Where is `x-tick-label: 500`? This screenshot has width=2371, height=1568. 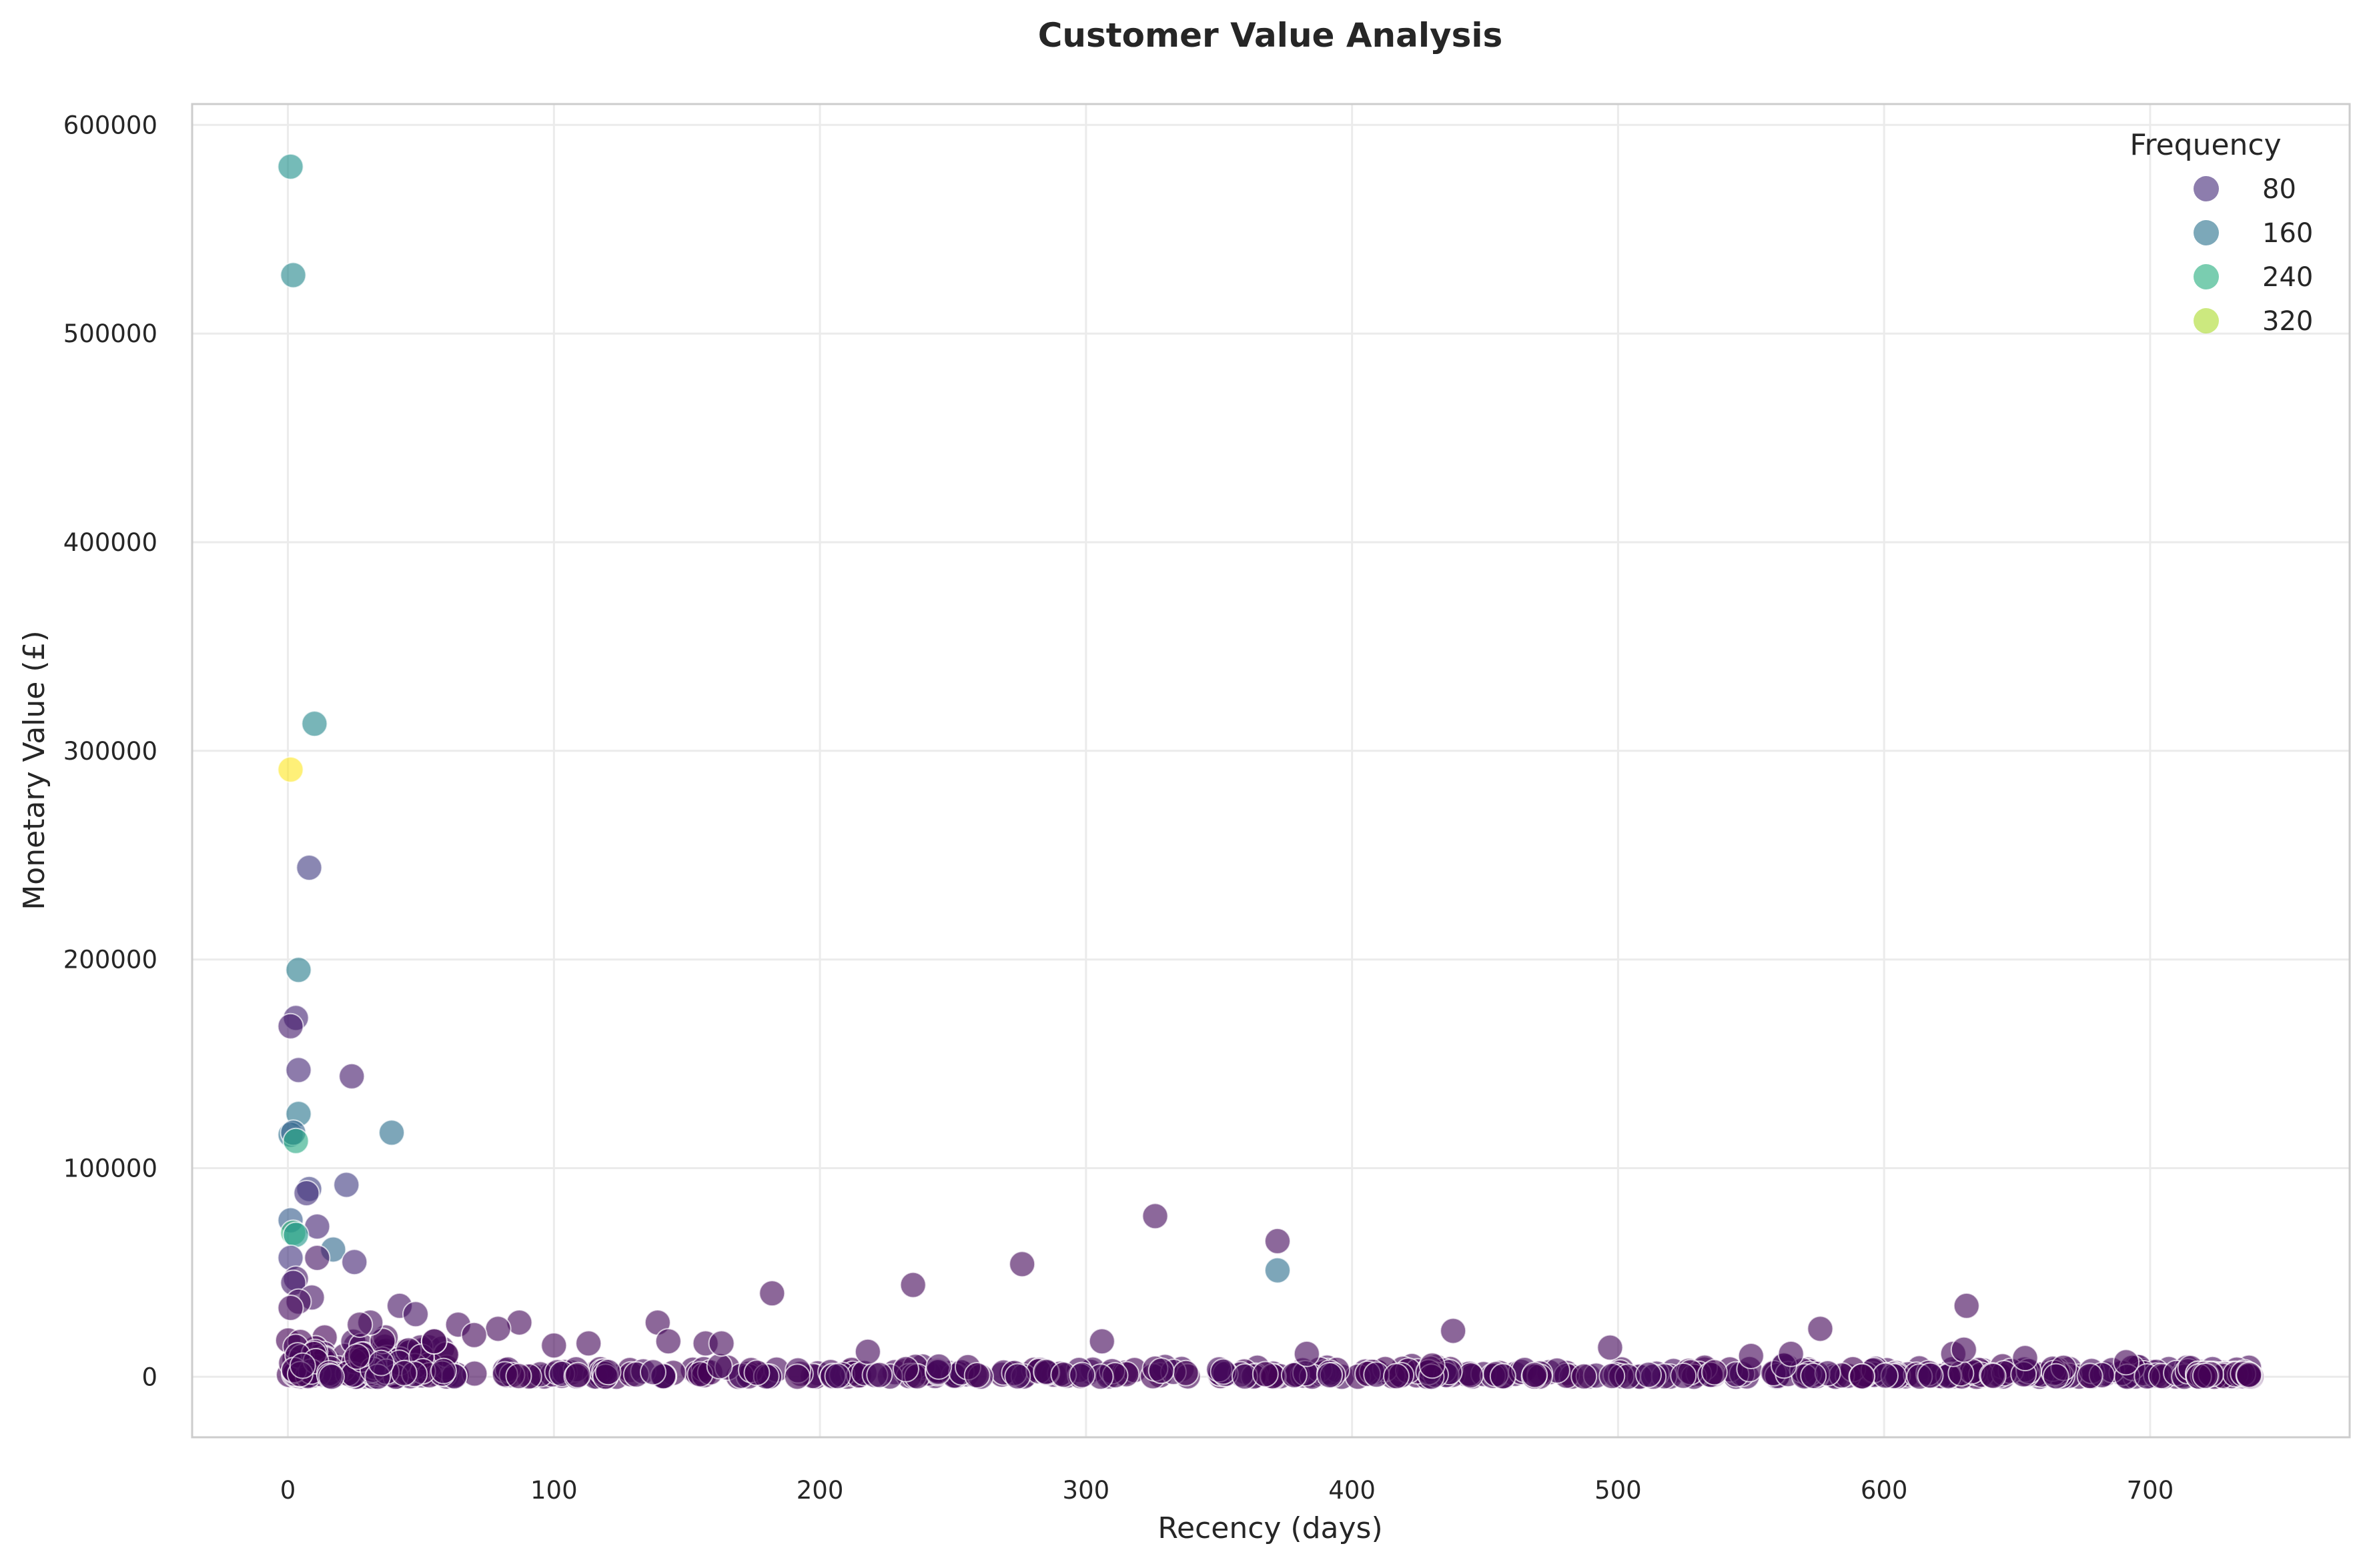
x-tick-label: 500 is located at coordinates (1618, 1490).